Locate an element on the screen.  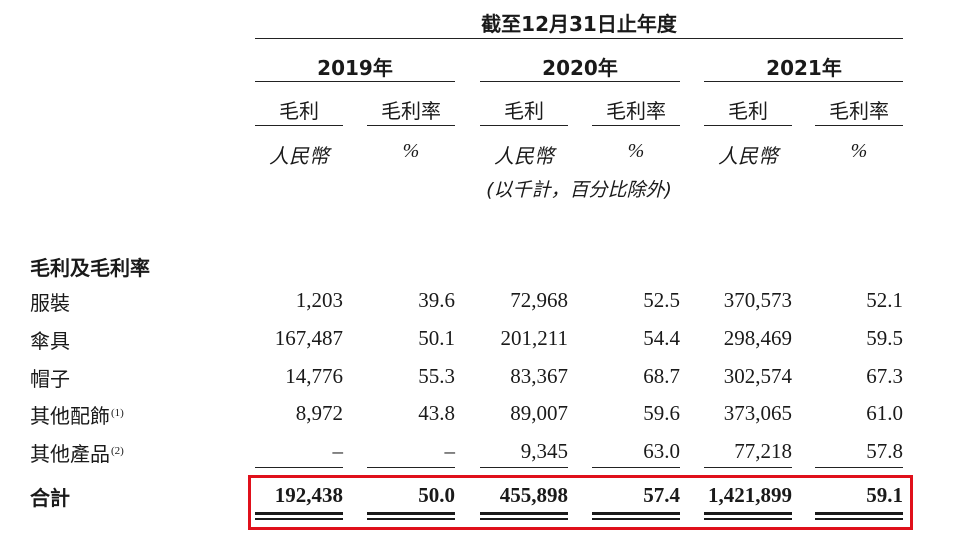
year-rule-2021 is located at coordinates (803, 81).